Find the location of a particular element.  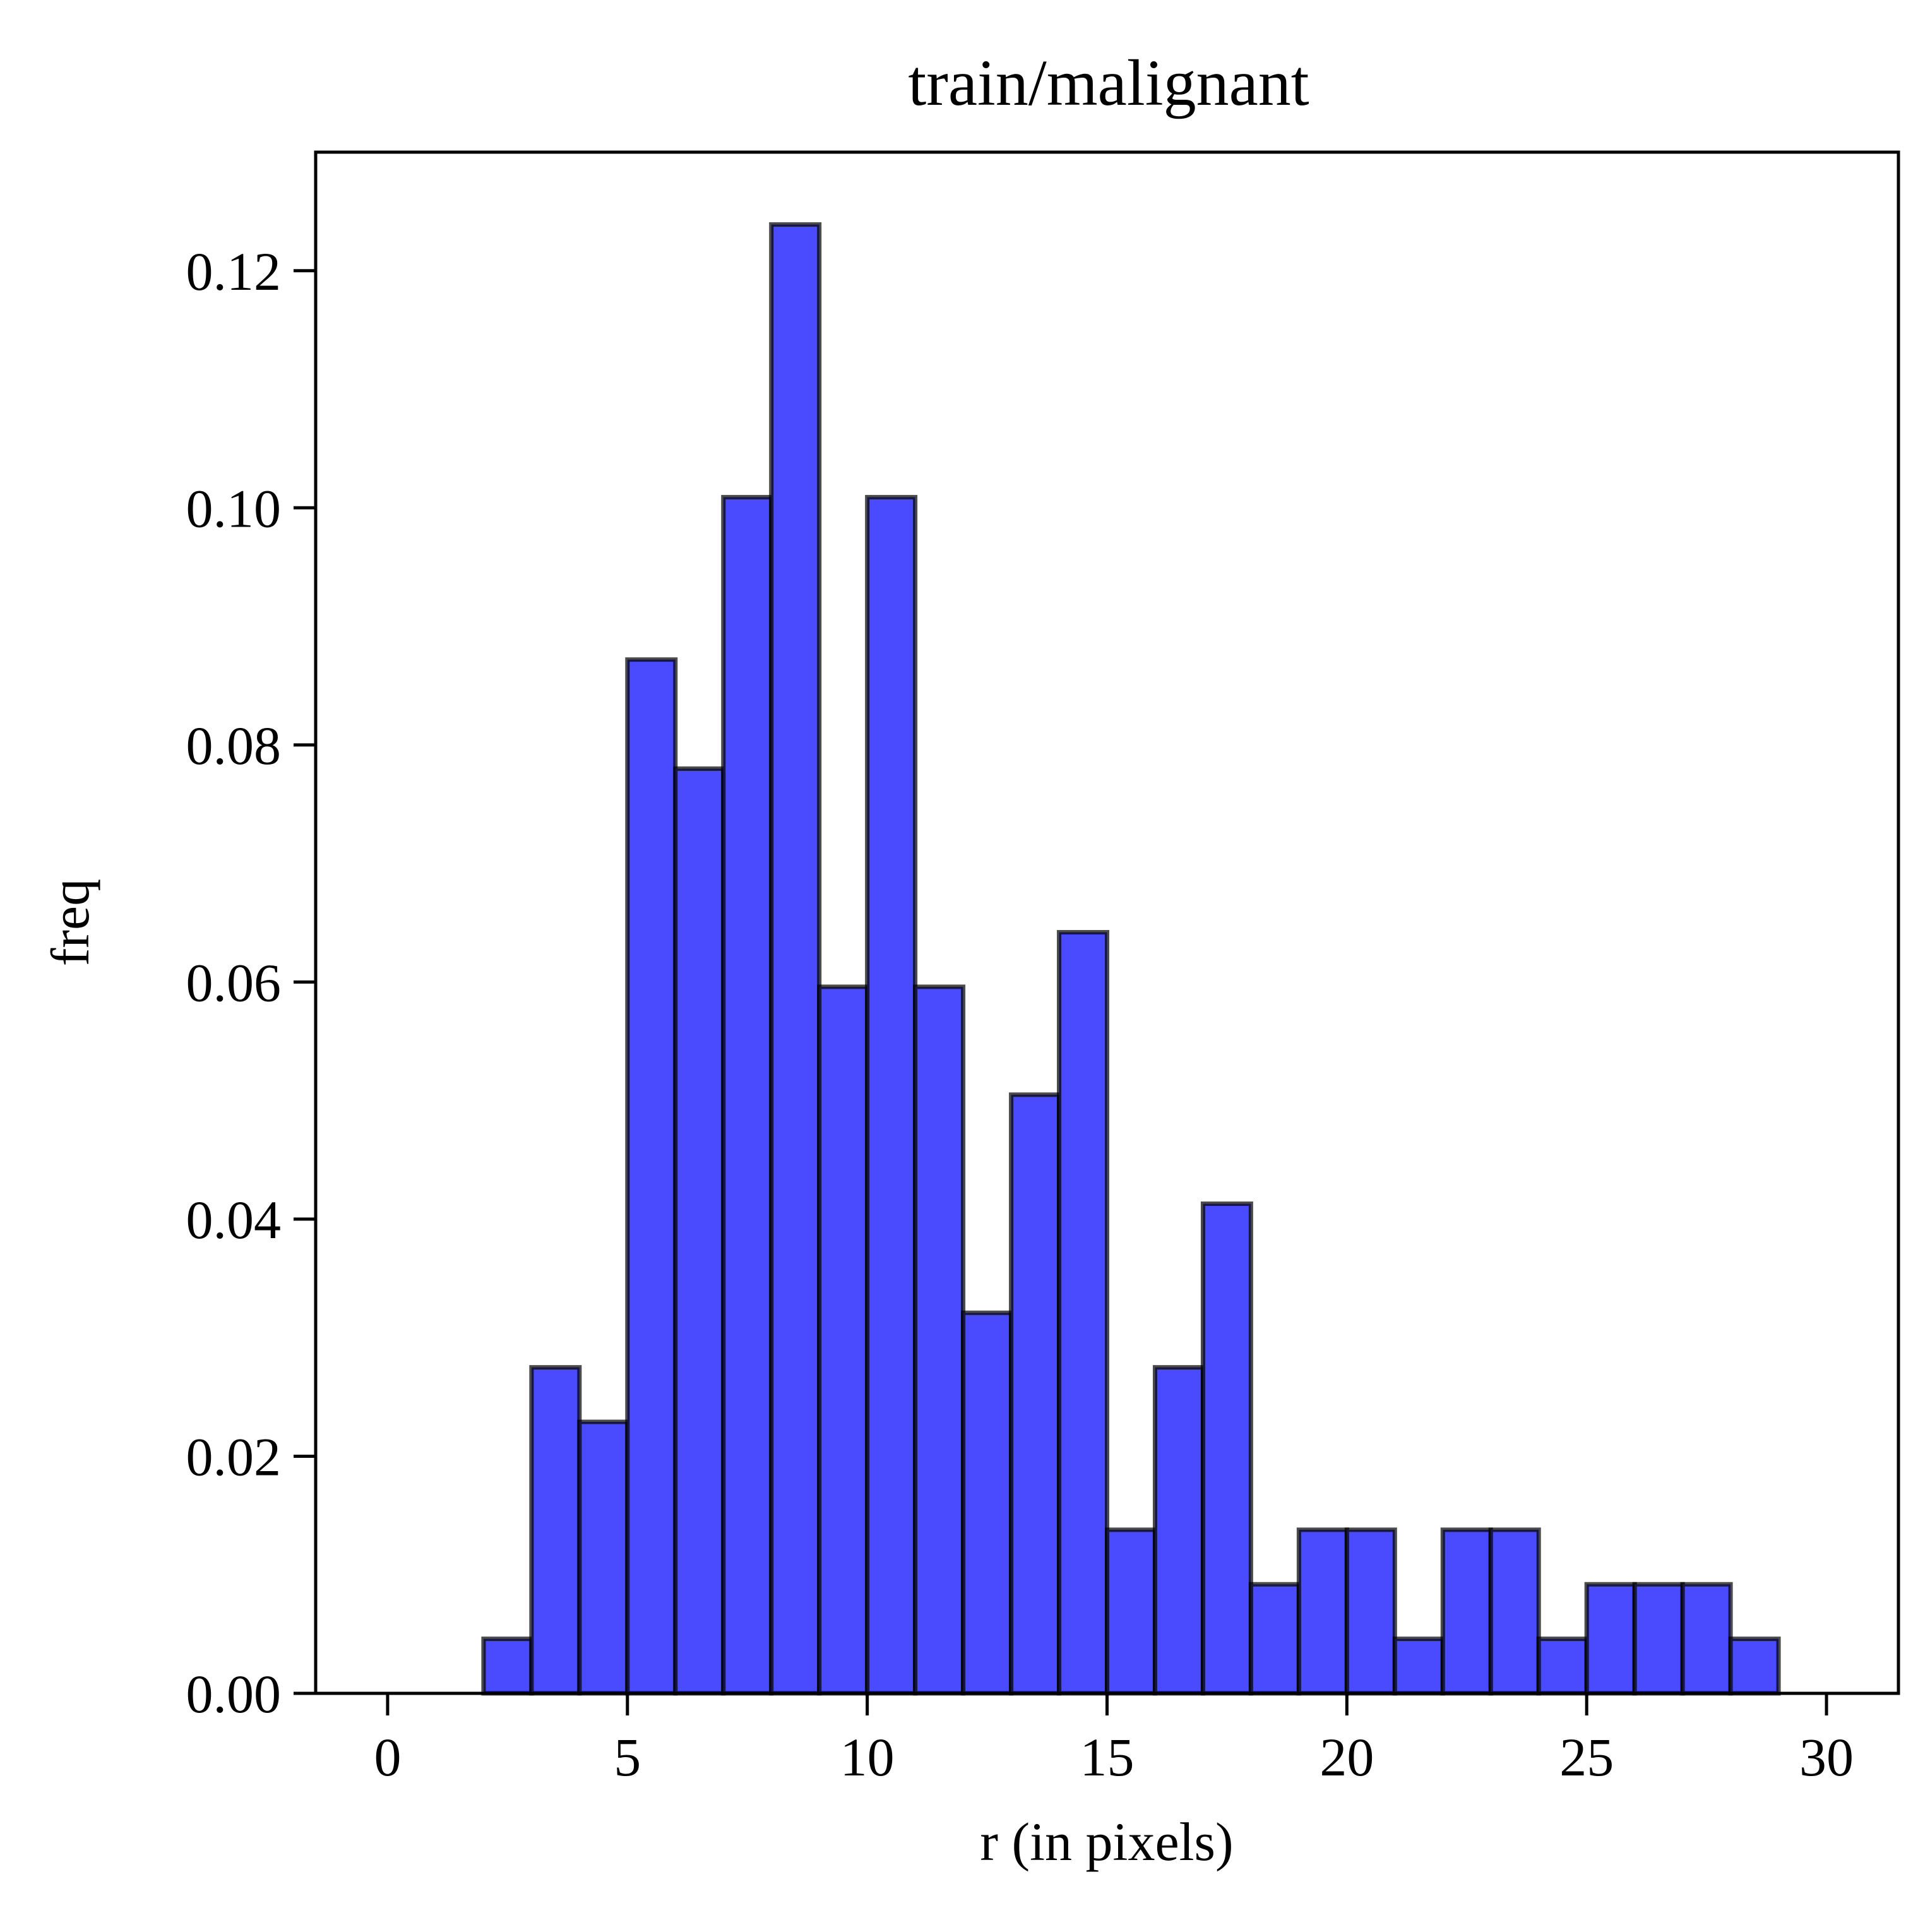

x-tick-label: 10 is located at coordinates (867, 1757).